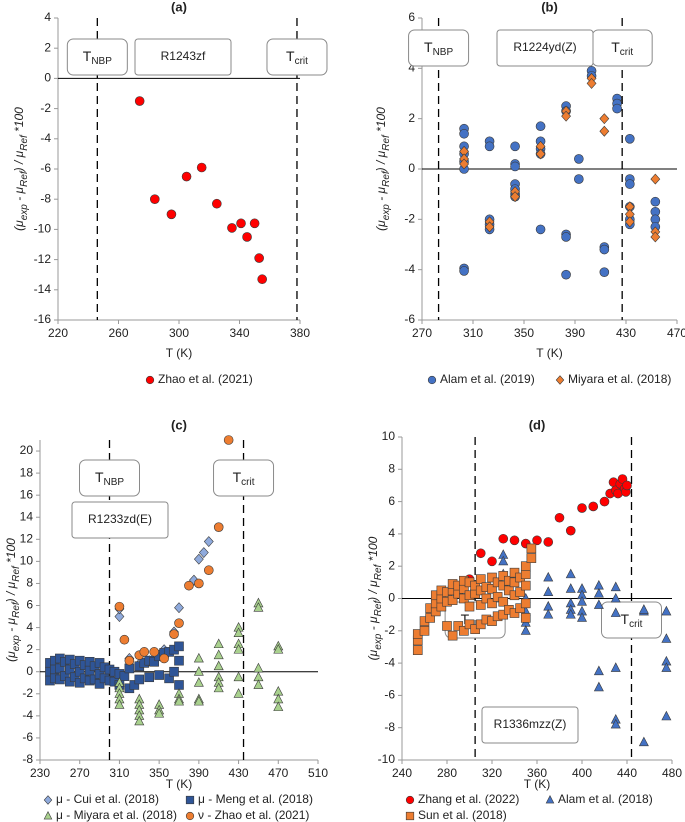 Image resolution: width=685 pixels, height=822 pixels. What do you see at coordinates (43, 259) in the screenshot?
I see `y-tick-label: -12` at bounding box center [43, 259].